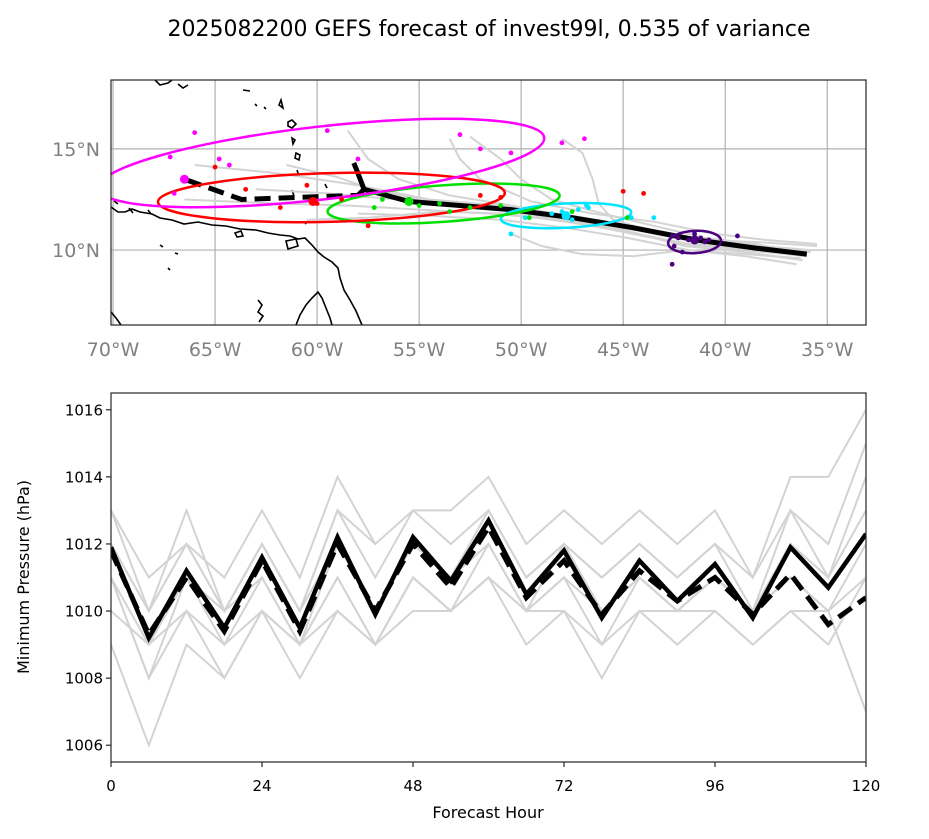 The image size is (929, 839). Describe the element at coordinates (409, 201) in the screenshot. I see `mean-marker-h72` at that location.